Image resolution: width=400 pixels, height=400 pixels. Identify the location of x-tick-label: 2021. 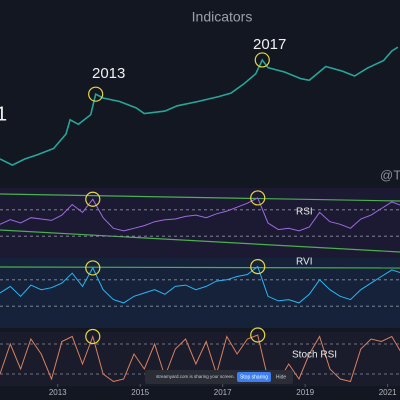
(388, 392).